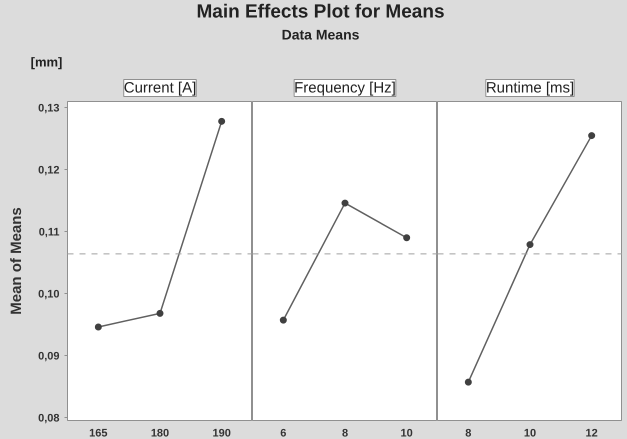  I want to click on y-tick-label: 0,12, so click(49, 170).